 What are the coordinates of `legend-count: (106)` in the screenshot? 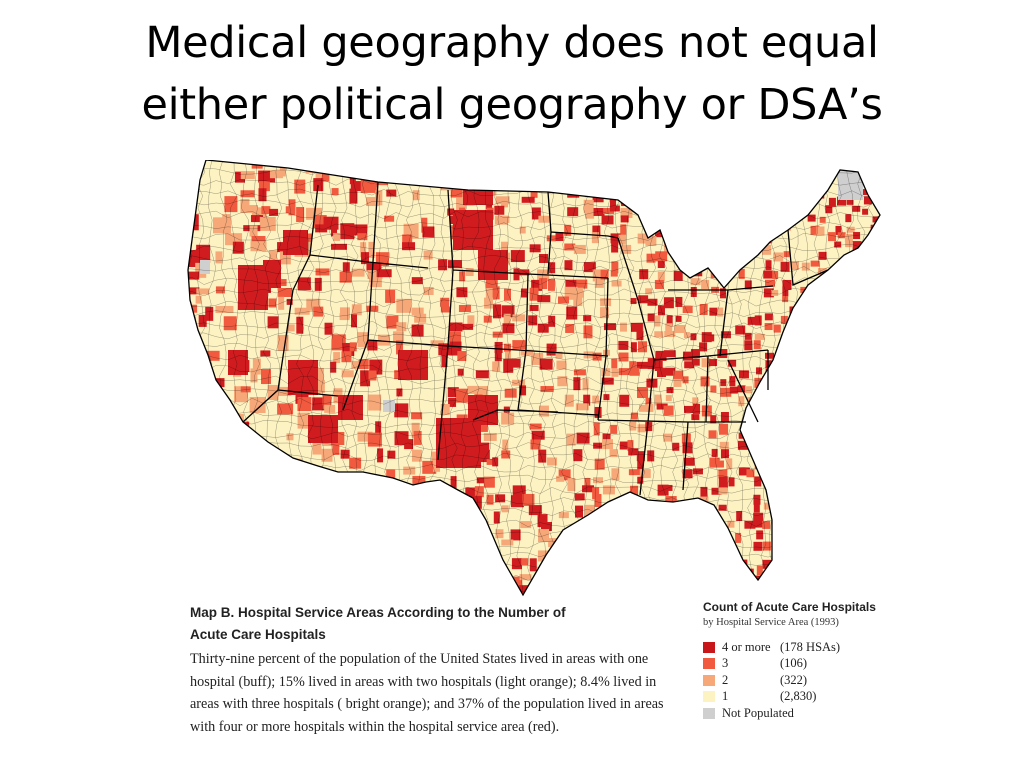 It's located at (794, 663).